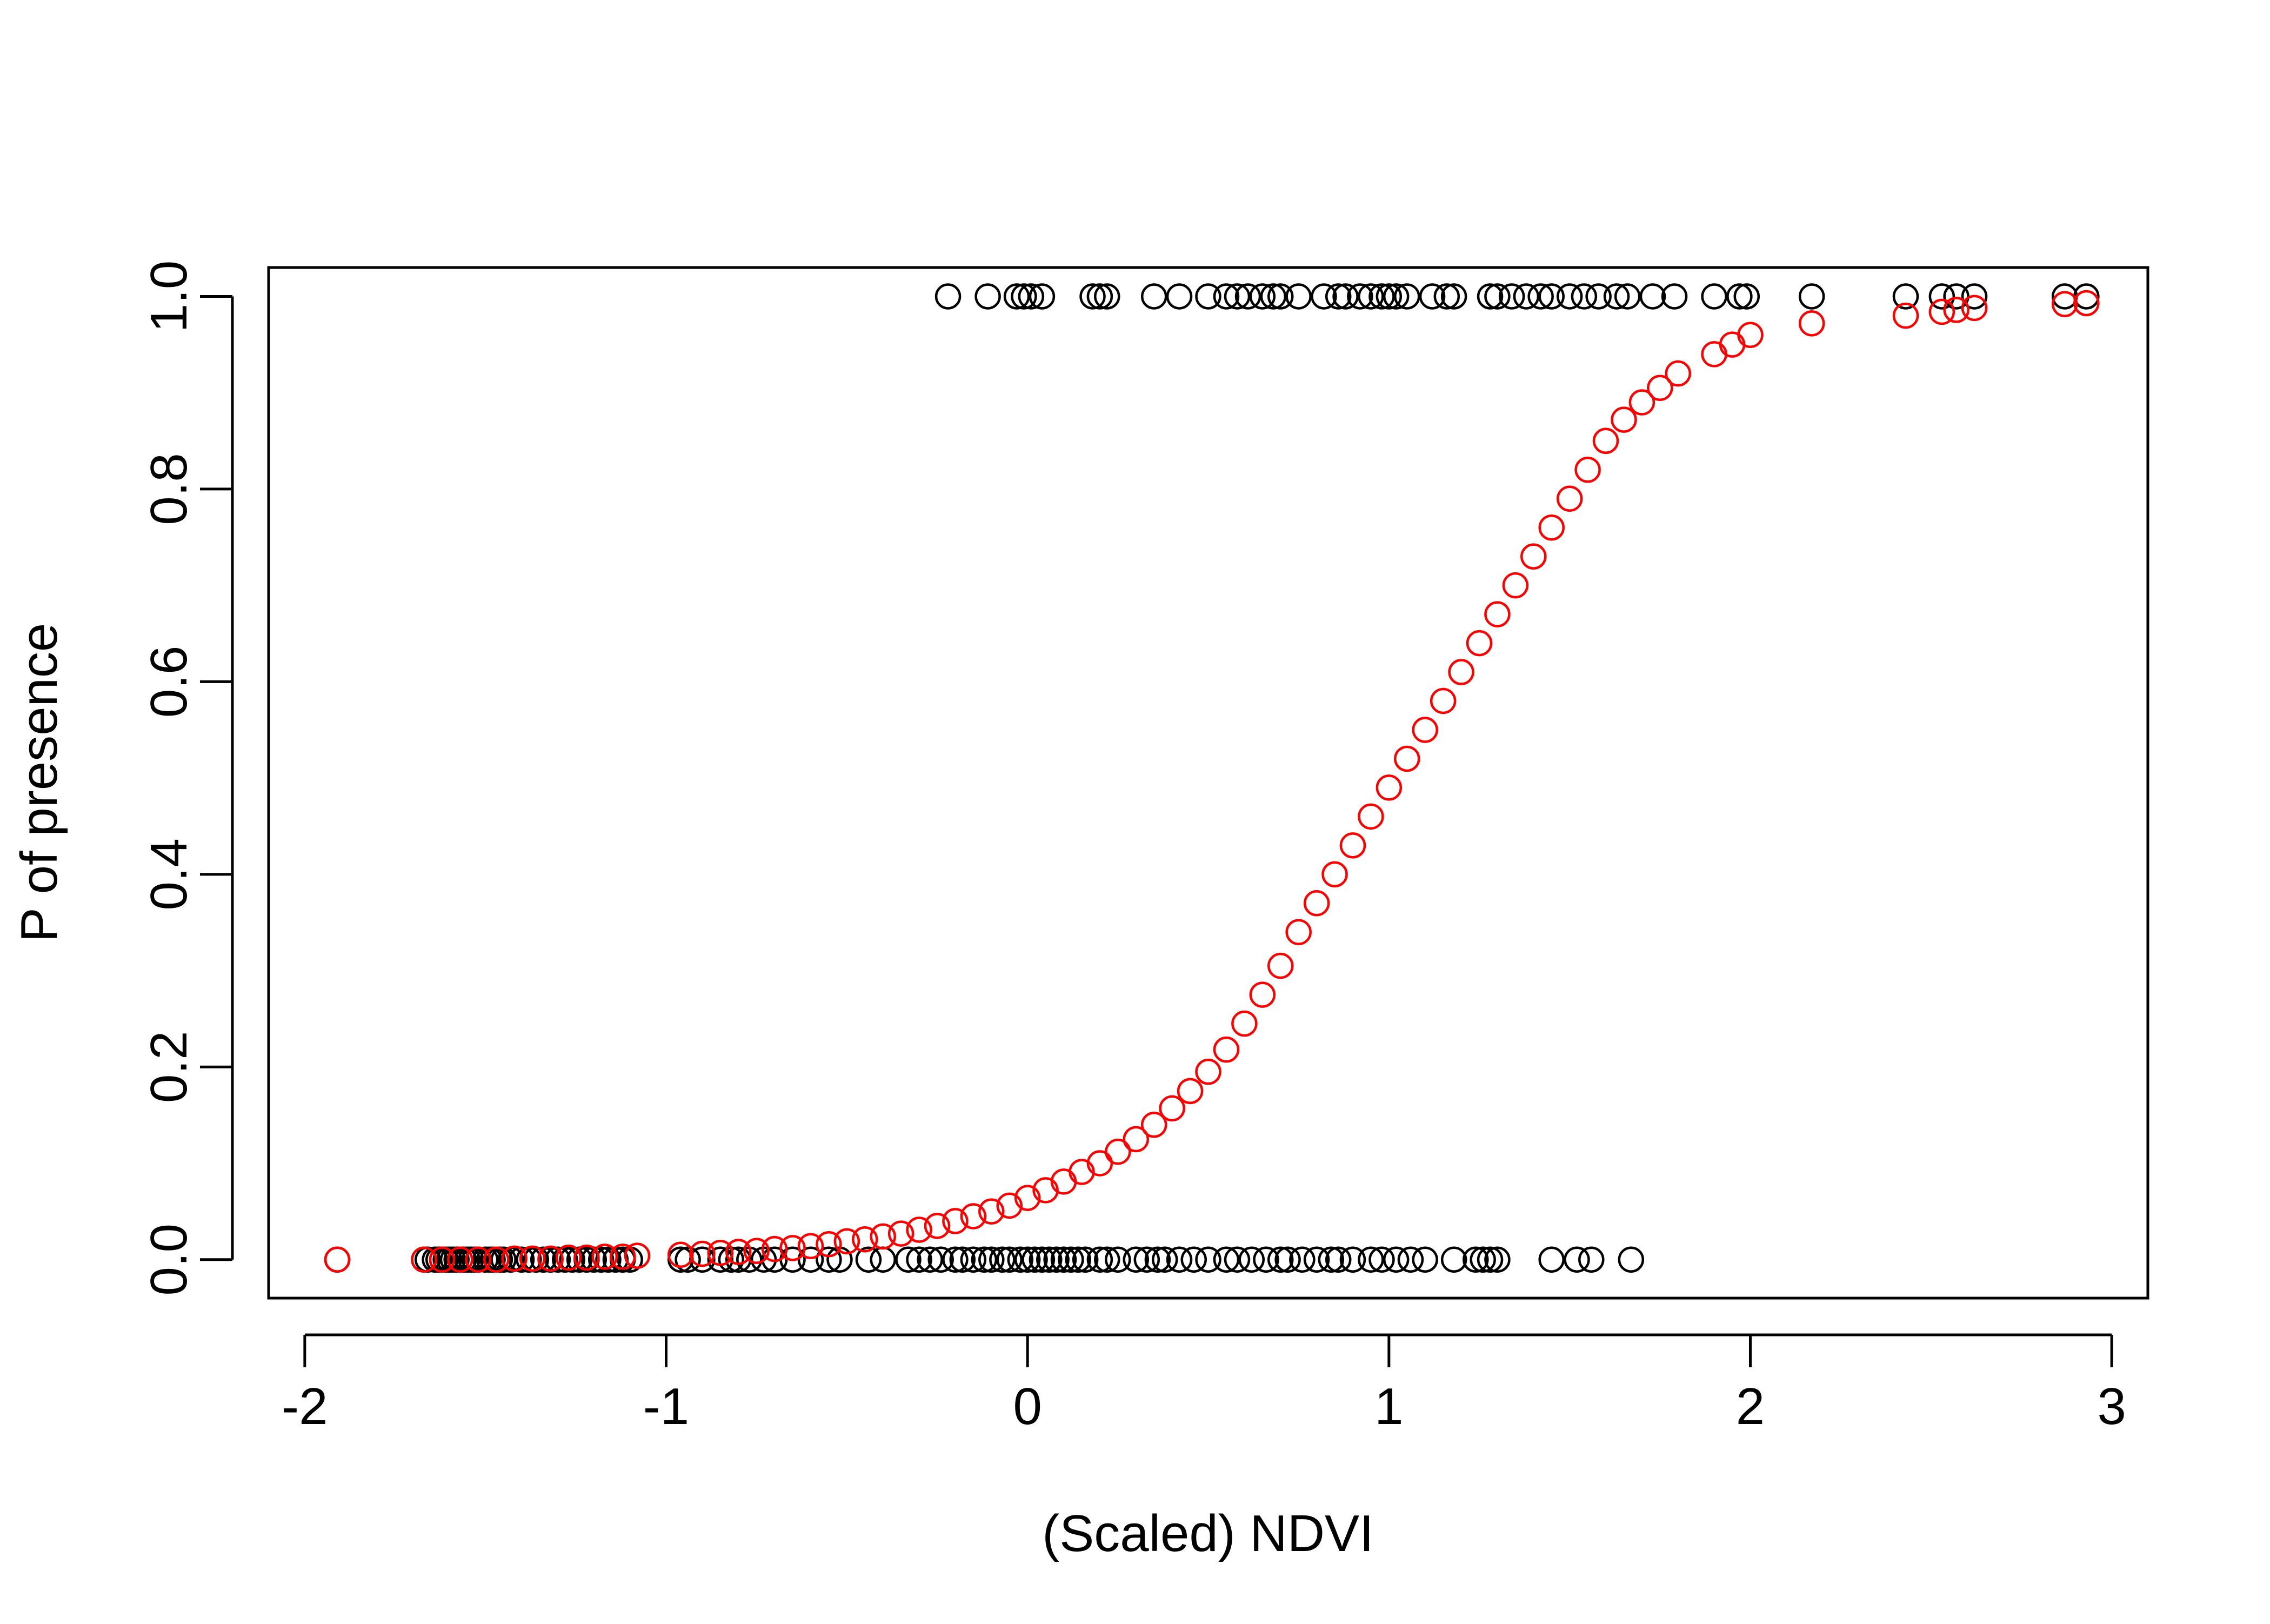 This screenshot has width=2270, height=1624. What do you see at coordinates (2111, 1406) in the screenshot?
I see `x-tick-label: 3` at bounding box center [2111, 1406].